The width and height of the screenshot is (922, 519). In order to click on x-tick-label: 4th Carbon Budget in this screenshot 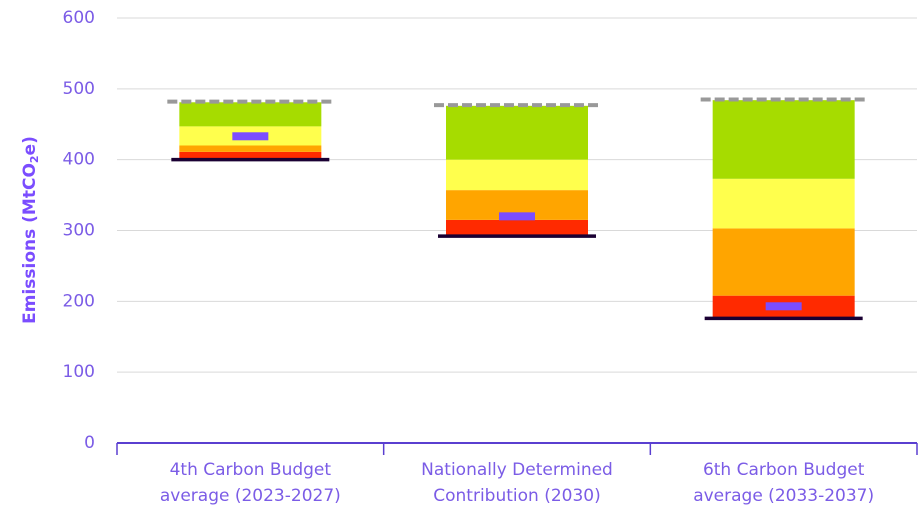, I will do `click(251, 470)`.